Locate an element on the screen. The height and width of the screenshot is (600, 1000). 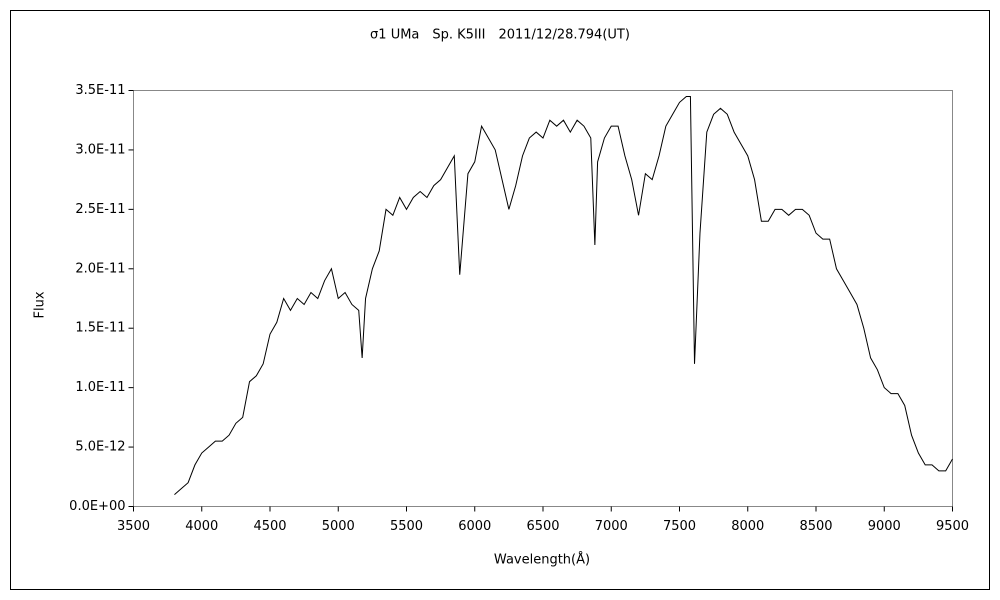
y-axis-label: Flux is located at coordinates (40, 304).